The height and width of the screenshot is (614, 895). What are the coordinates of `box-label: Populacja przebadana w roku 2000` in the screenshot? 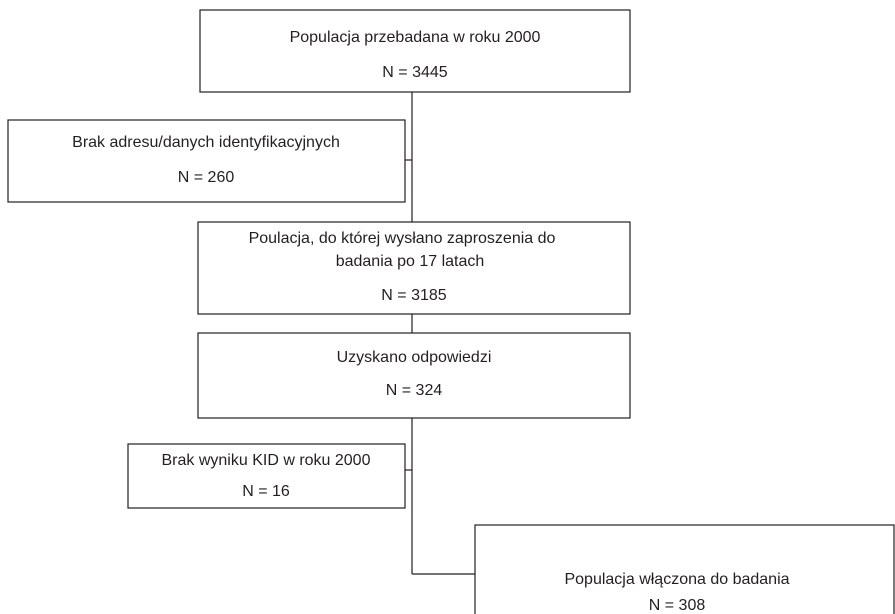 It's located at (415, 37).